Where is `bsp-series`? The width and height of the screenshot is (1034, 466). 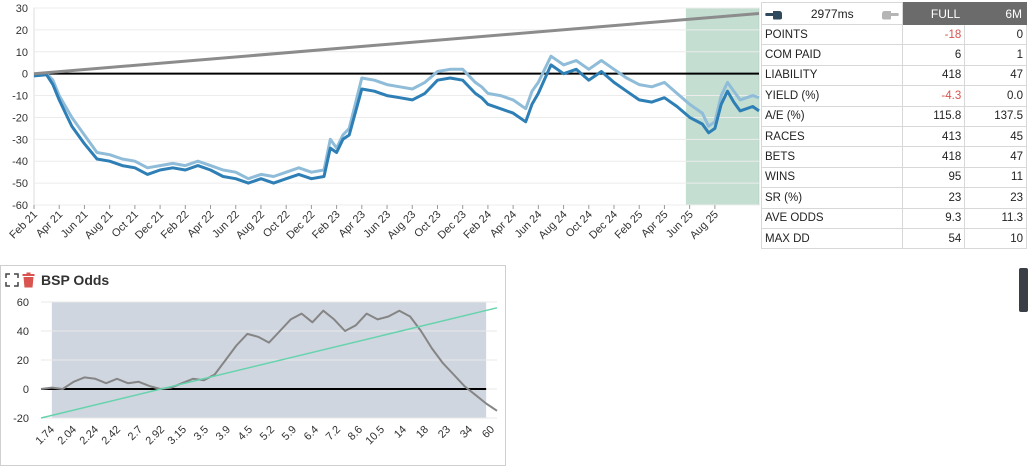 bsp-series is located at coordinates (269, 363).